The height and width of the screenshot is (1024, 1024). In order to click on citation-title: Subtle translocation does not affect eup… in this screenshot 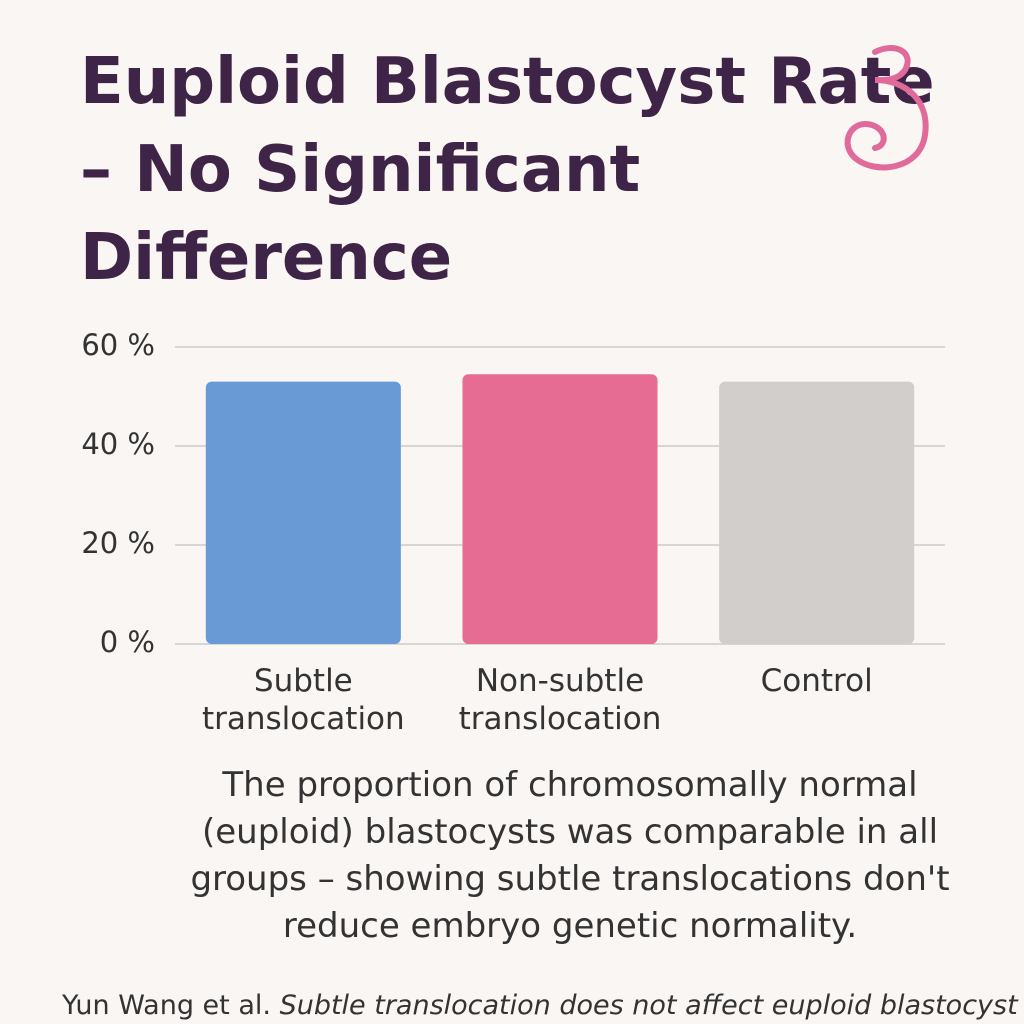, I will do `click(648, 1005)`.